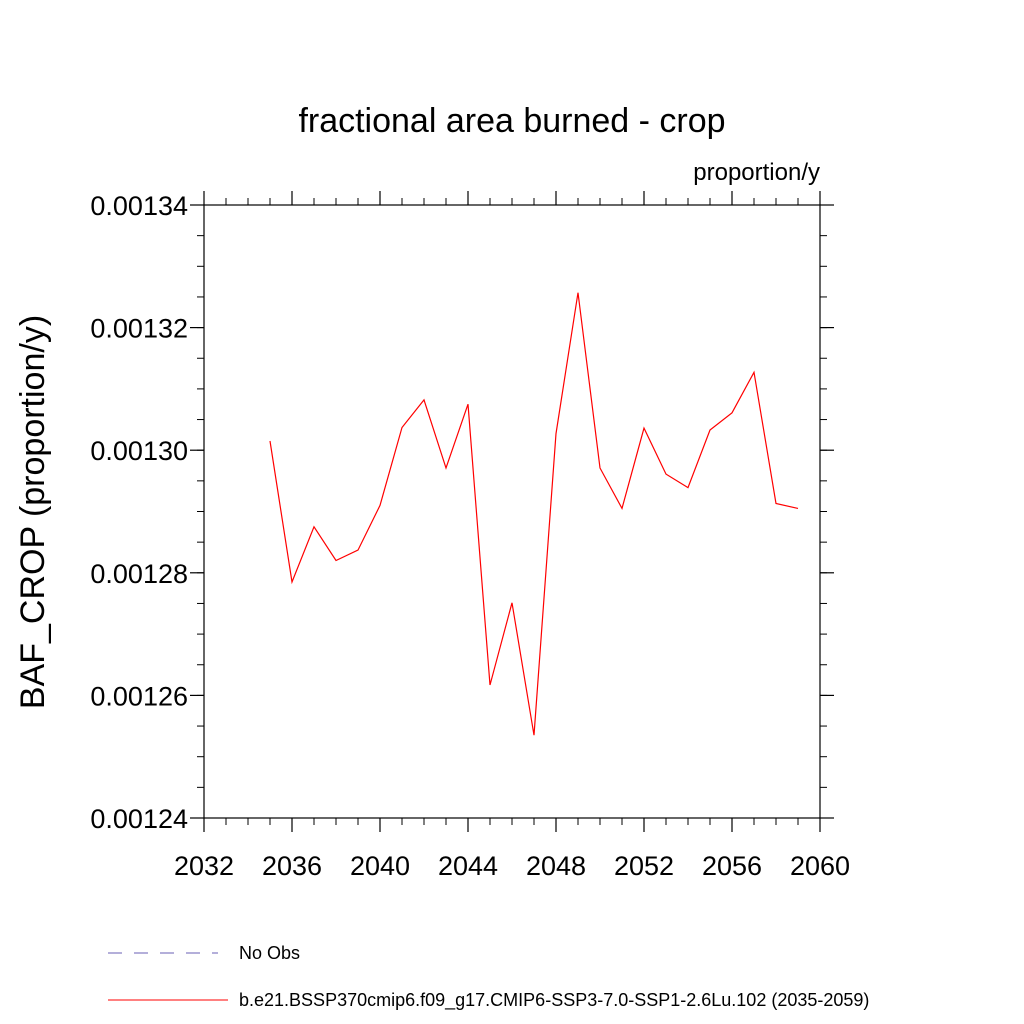 The height and width of the screenshot is (1024, 1024). What do you see at coordinates (556, 866) in the screenshot?
I see `x-tick-label: 2048` at bounding box center [556, 866].